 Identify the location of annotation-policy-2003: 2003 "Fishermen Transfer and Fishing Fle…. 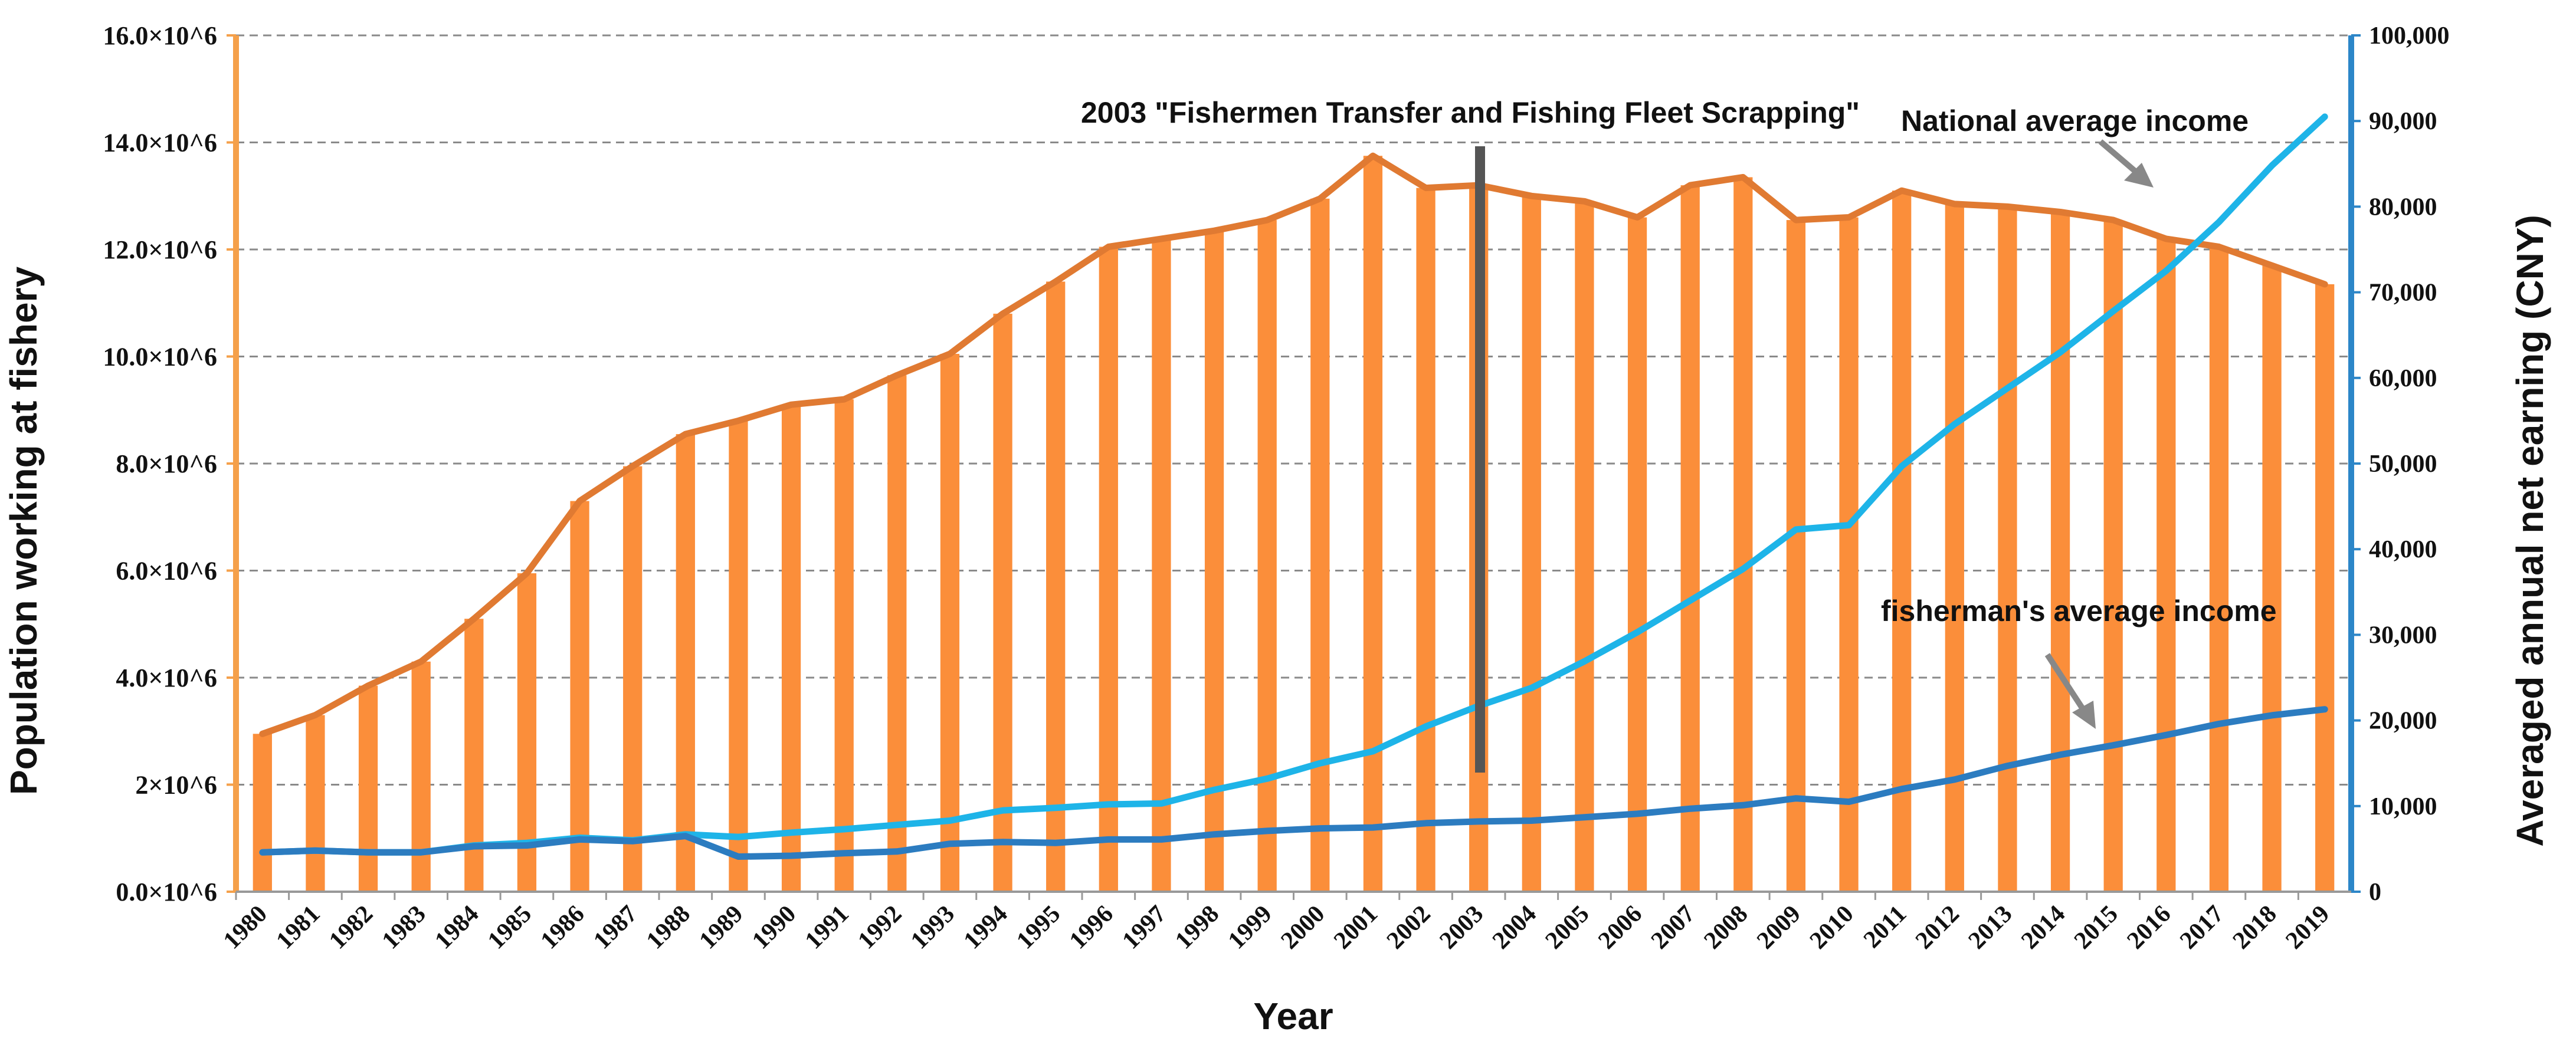
(1470, 113).